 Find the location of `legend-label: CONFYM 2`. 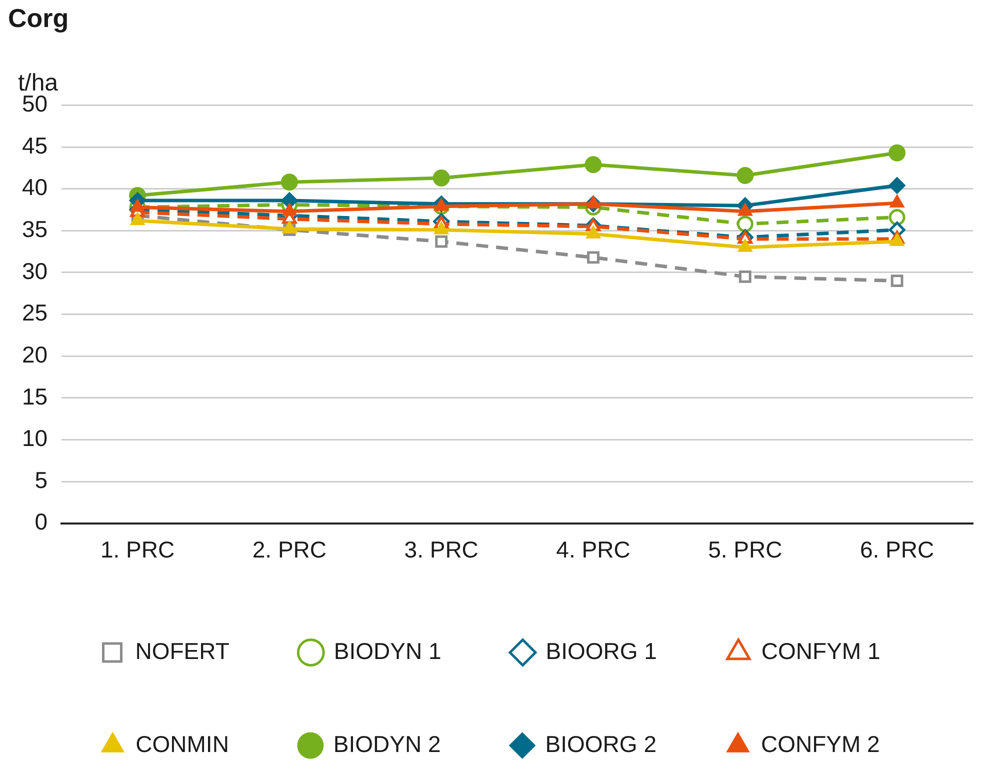

legend-label: CONFYM 2 is located at coordinates (820, 743).